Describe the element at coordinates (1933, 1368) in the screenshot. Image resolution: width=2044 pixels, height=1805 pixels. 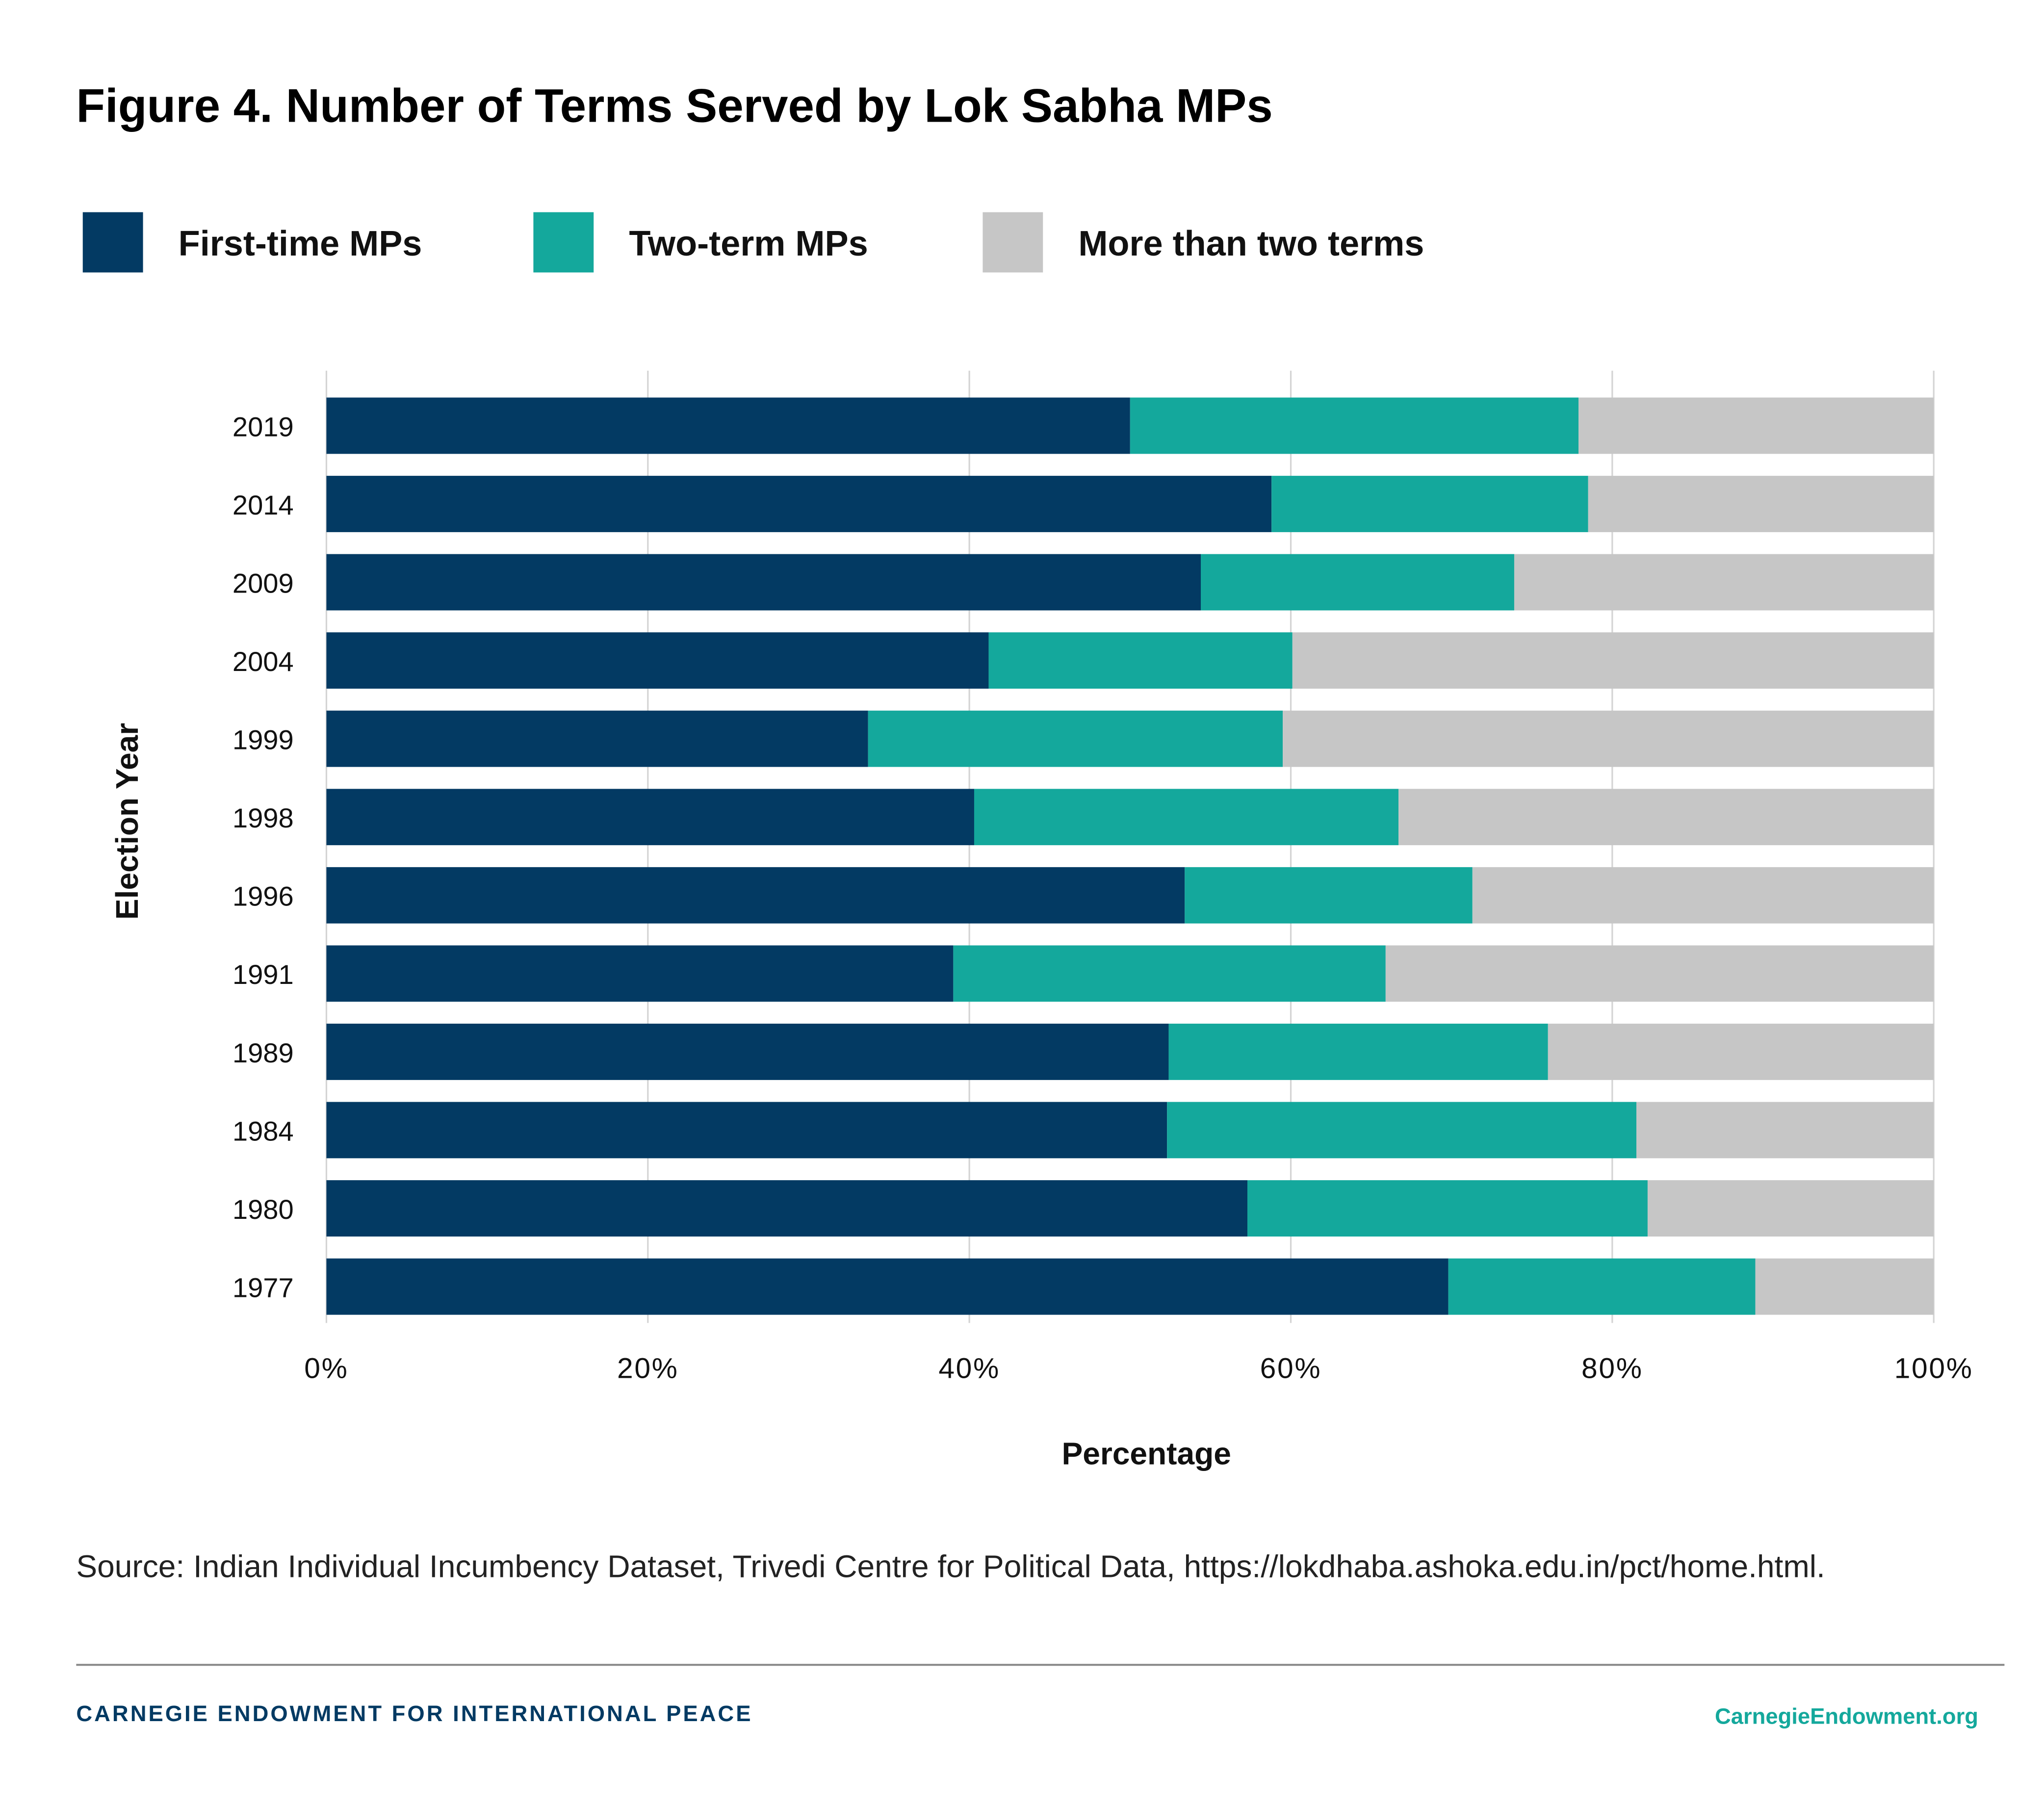
I see `x-tick-label: 100%` at that location.